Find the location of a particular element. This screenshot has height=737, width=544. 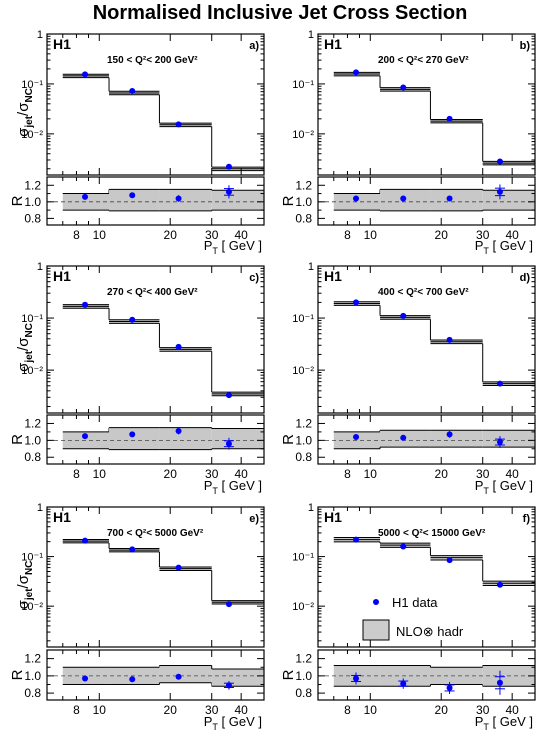

q2-range-label: 150 < Q²< 200 GeV² is located at coordinates (152, 60).